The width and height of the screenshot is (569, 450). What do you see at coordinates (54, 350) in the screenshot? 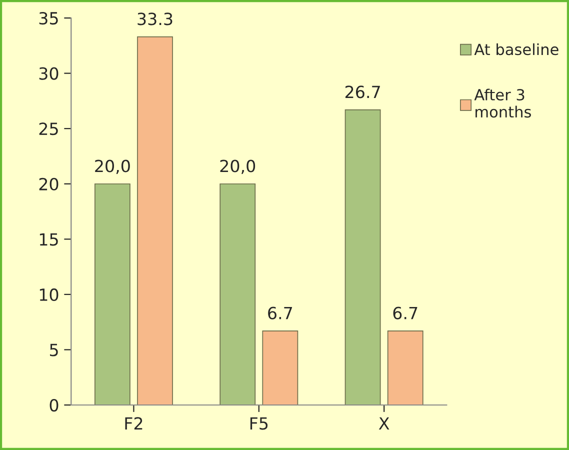
I see `y-tick-label: 5` at bounding box center [54, 350].